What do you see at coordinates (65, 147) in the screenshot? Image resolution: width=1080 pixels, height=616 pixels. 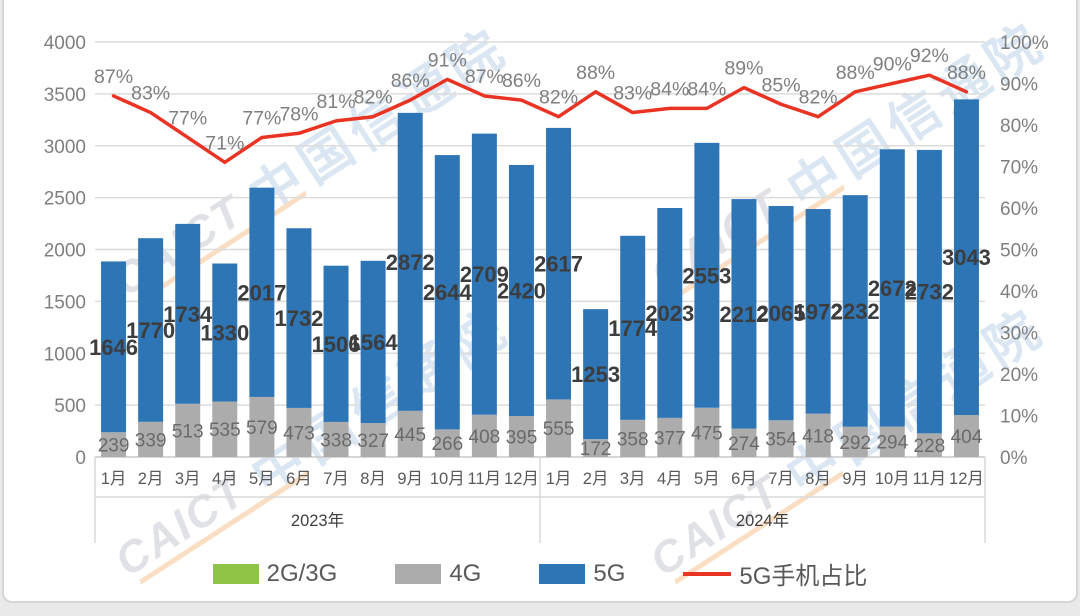 I see `svg-text: 3000` at bounding box center [65, 147].